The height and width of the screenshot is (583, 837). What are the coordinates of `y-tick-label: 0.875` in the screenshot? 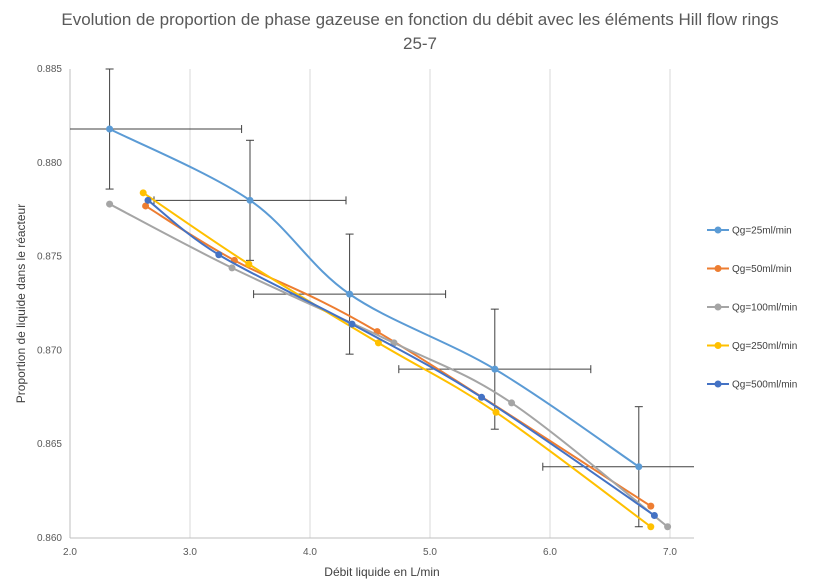 It's located at (49, 257).